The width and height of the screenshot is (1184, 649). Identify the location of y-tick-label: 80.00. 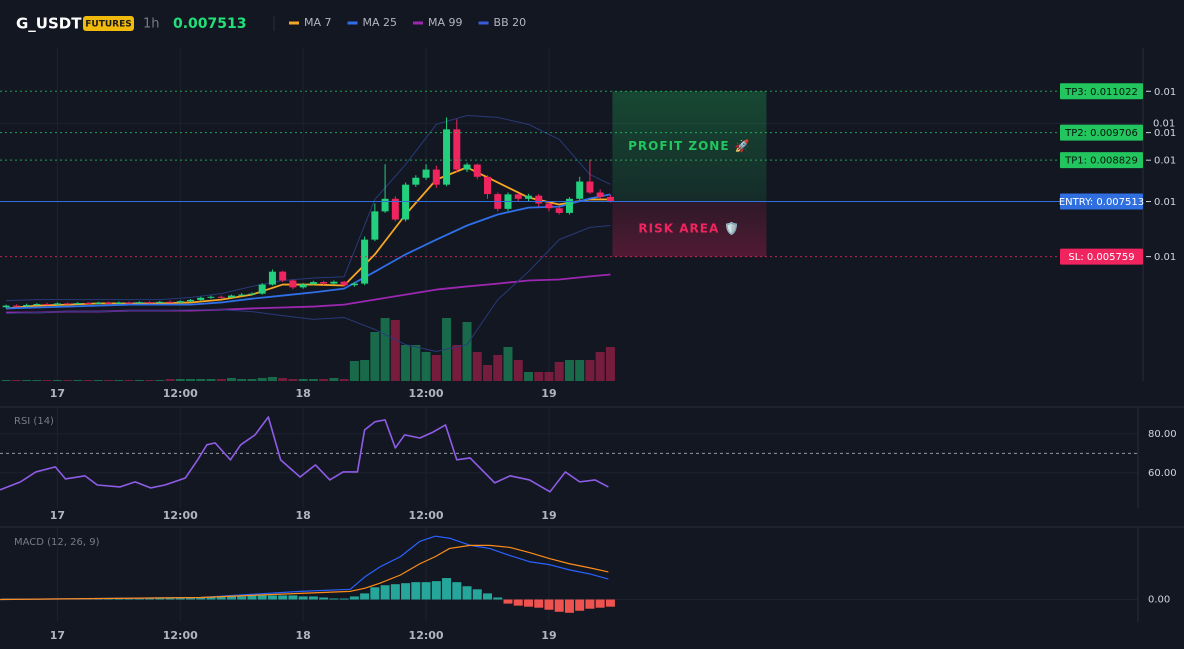
(1162, 434).